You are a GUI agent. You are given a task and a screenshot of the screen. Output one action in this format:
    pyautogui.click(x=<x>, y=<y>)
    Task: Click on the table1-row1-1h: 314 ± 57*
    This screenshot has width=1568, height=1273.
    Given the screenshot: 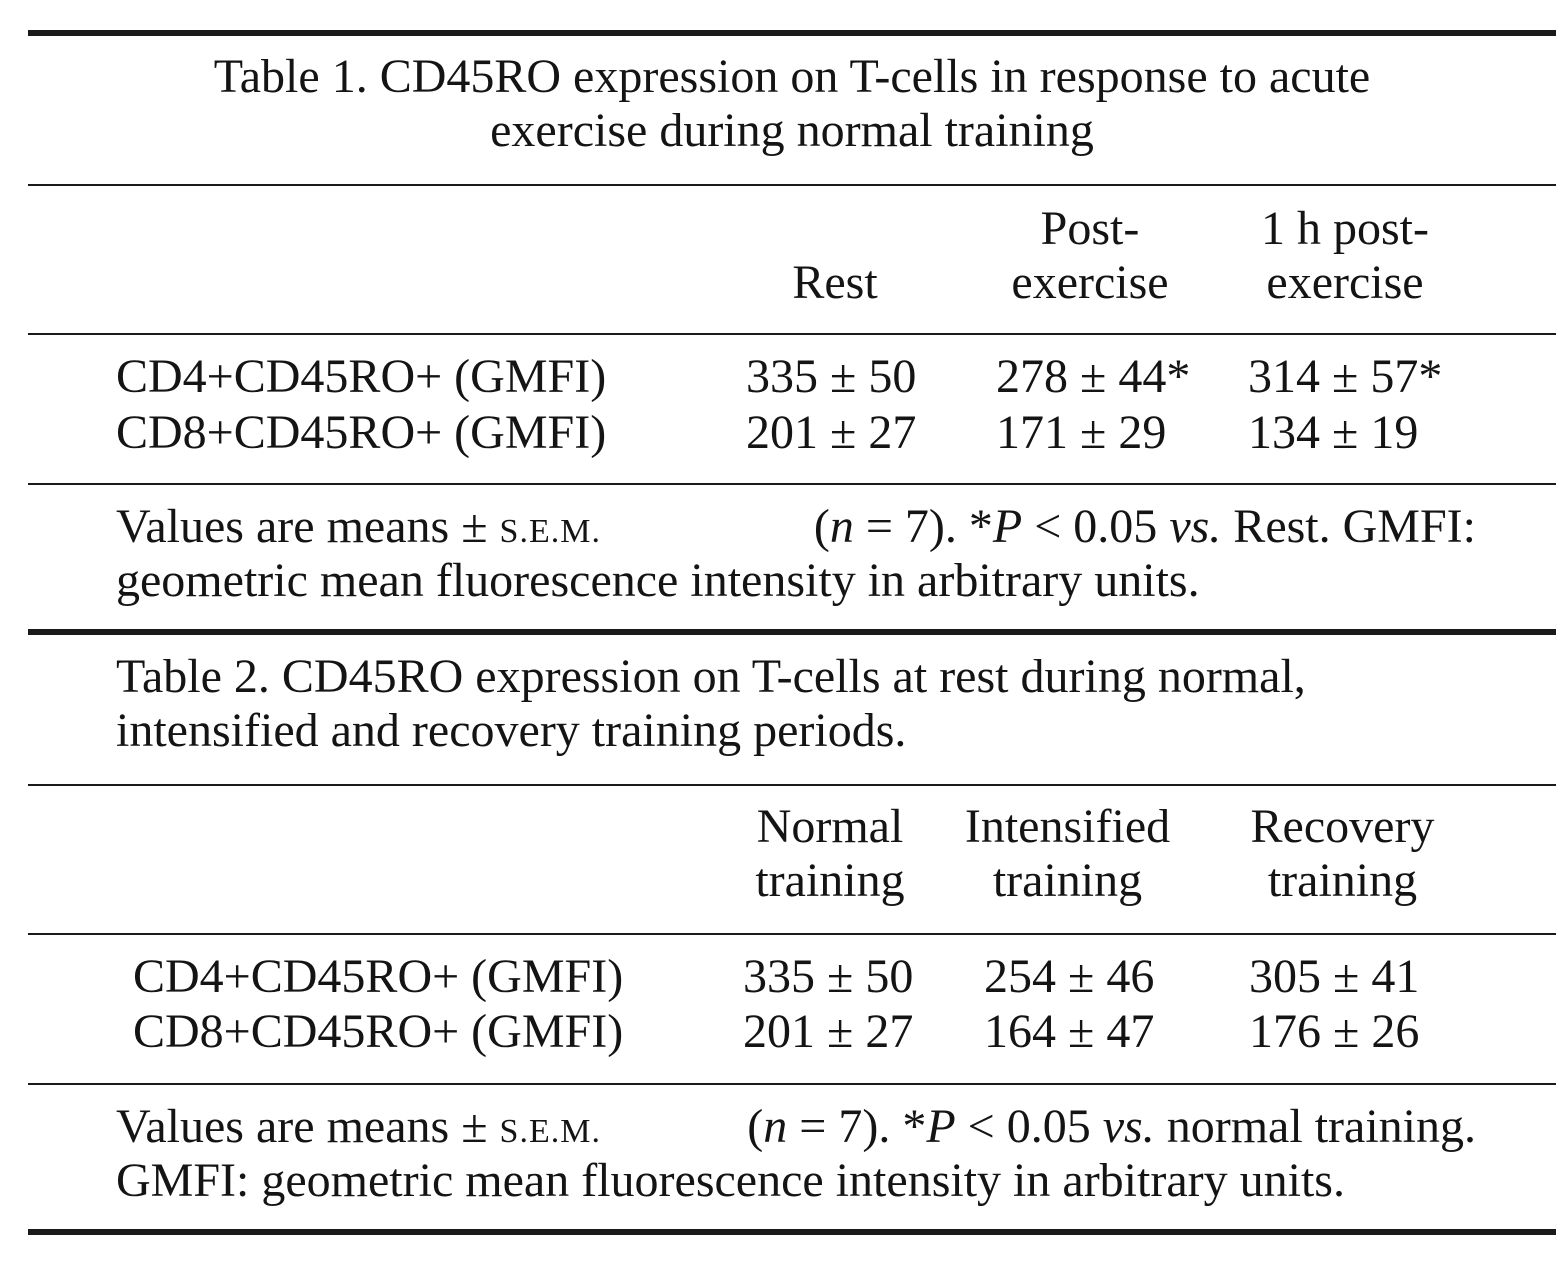 What is the action you would take?
    pyautogui.click(x=1345, y=376)
    